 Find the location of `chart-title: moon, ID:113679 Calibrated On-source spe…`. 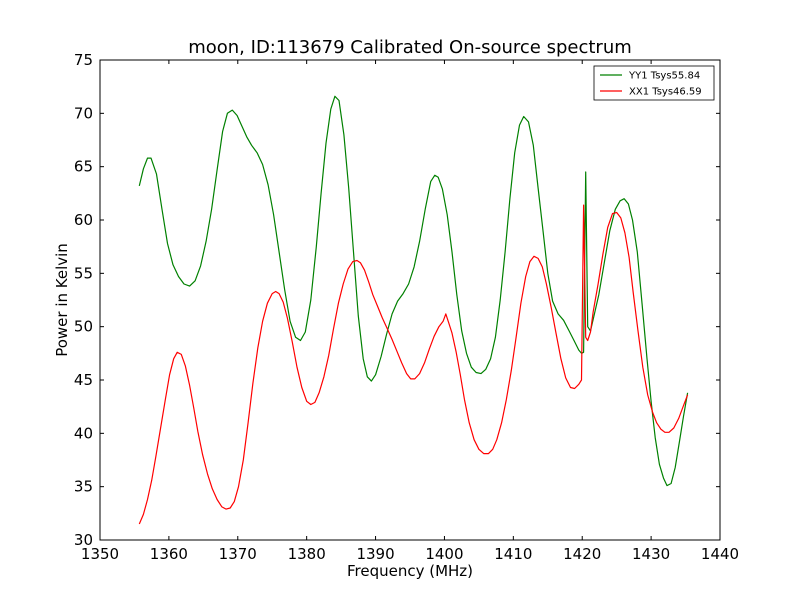

chart-title: moon, ID:113679 Calibrated On-source spe… is located at coordinates (410, 47).